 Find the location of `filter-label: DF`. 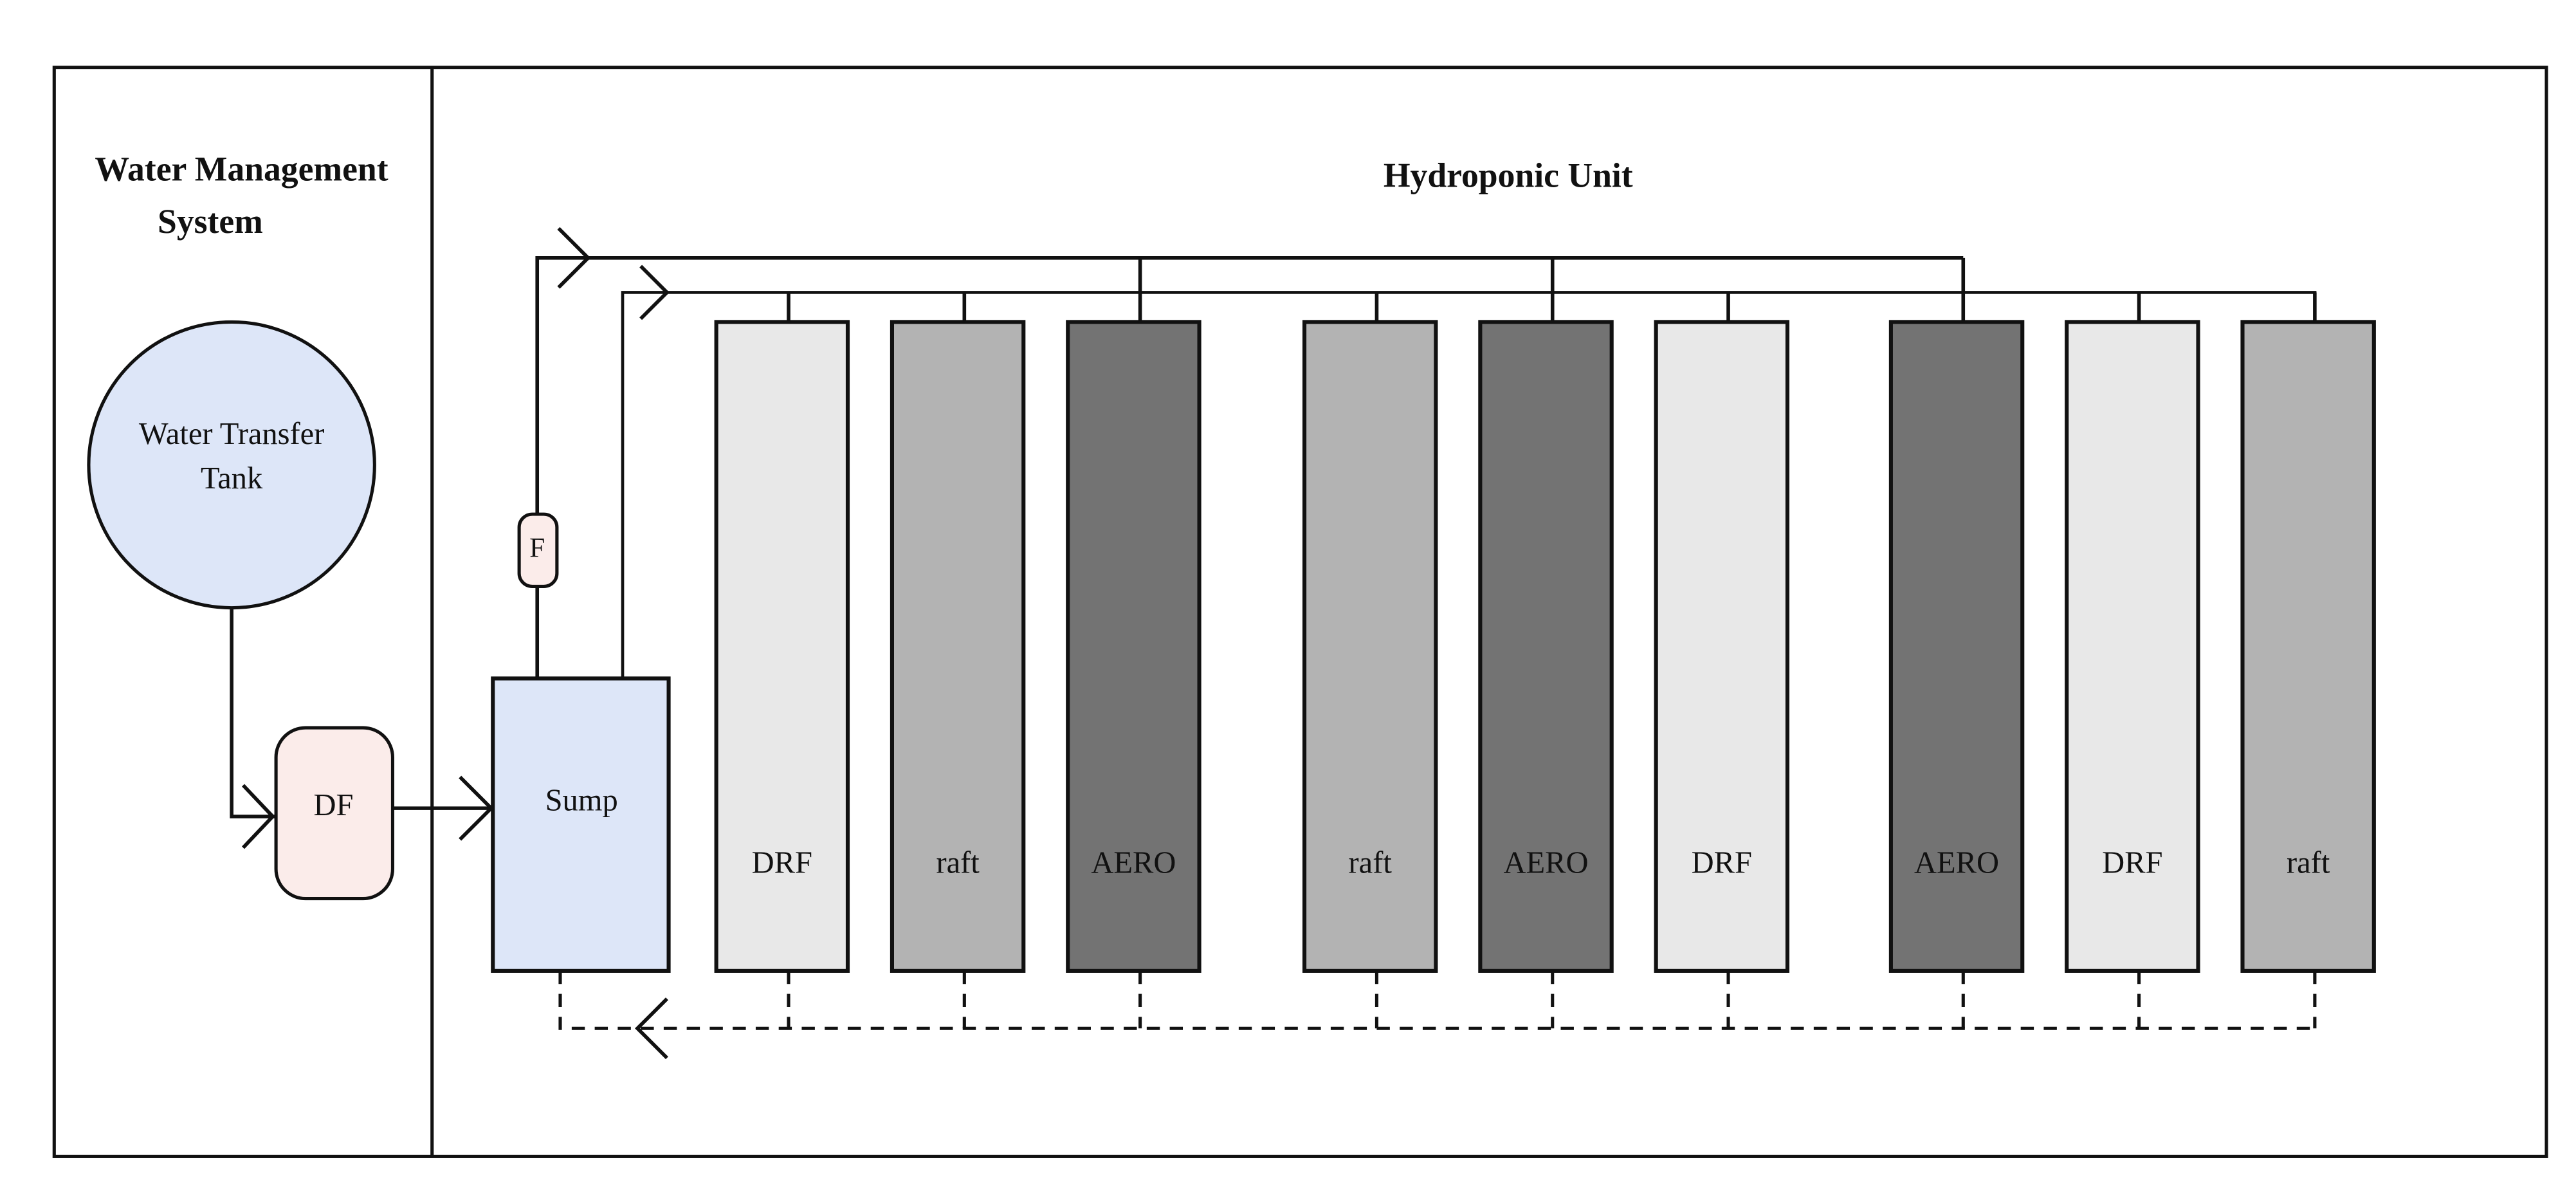

filter-label: DF is located at coordinates (333, 805).